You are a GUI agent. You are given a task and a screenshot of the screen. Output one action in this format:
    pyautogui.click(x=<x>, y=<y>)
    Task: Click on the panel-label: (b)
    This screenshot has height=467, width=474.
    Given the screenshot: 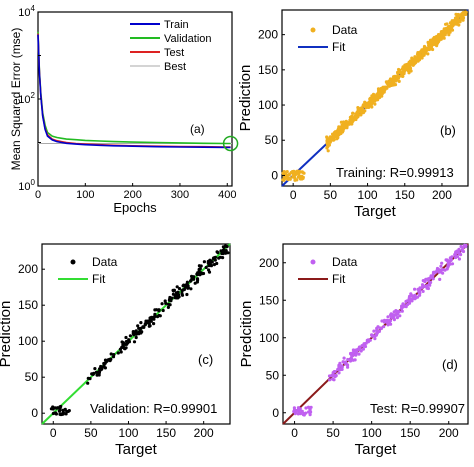 What is the action you would take?
    pyautogui.click(x=448, y=130)
    